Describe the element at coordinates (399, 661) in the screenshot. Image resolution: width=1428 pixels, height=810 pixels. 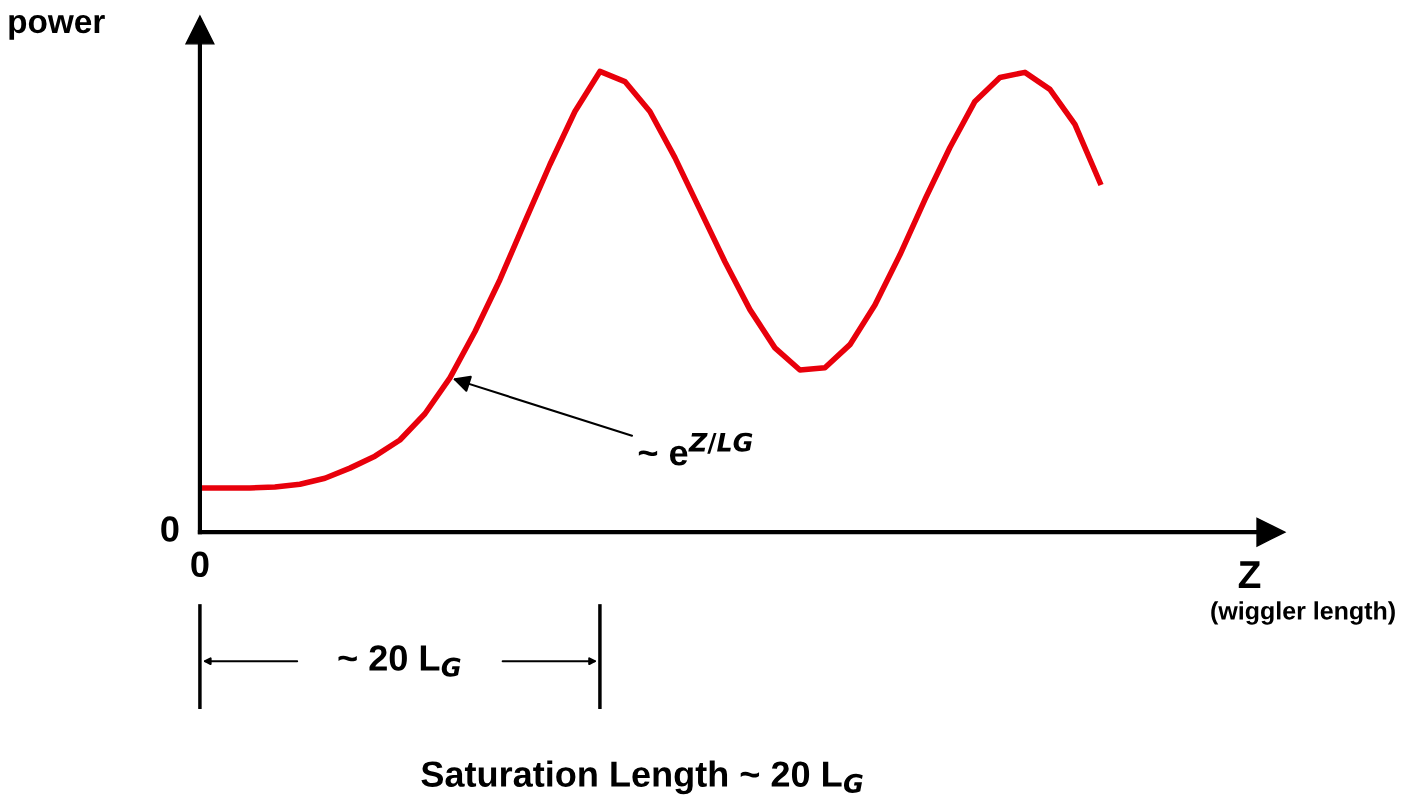
I see `text: ~ 20 L$_{G}$` at that location.